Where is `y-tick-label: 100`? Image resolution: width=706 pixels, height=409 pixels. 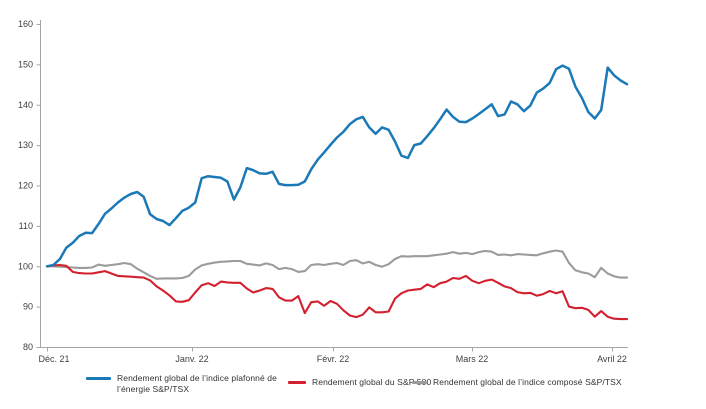 y-tick-label: 100 is located at coordinates (25, 266).